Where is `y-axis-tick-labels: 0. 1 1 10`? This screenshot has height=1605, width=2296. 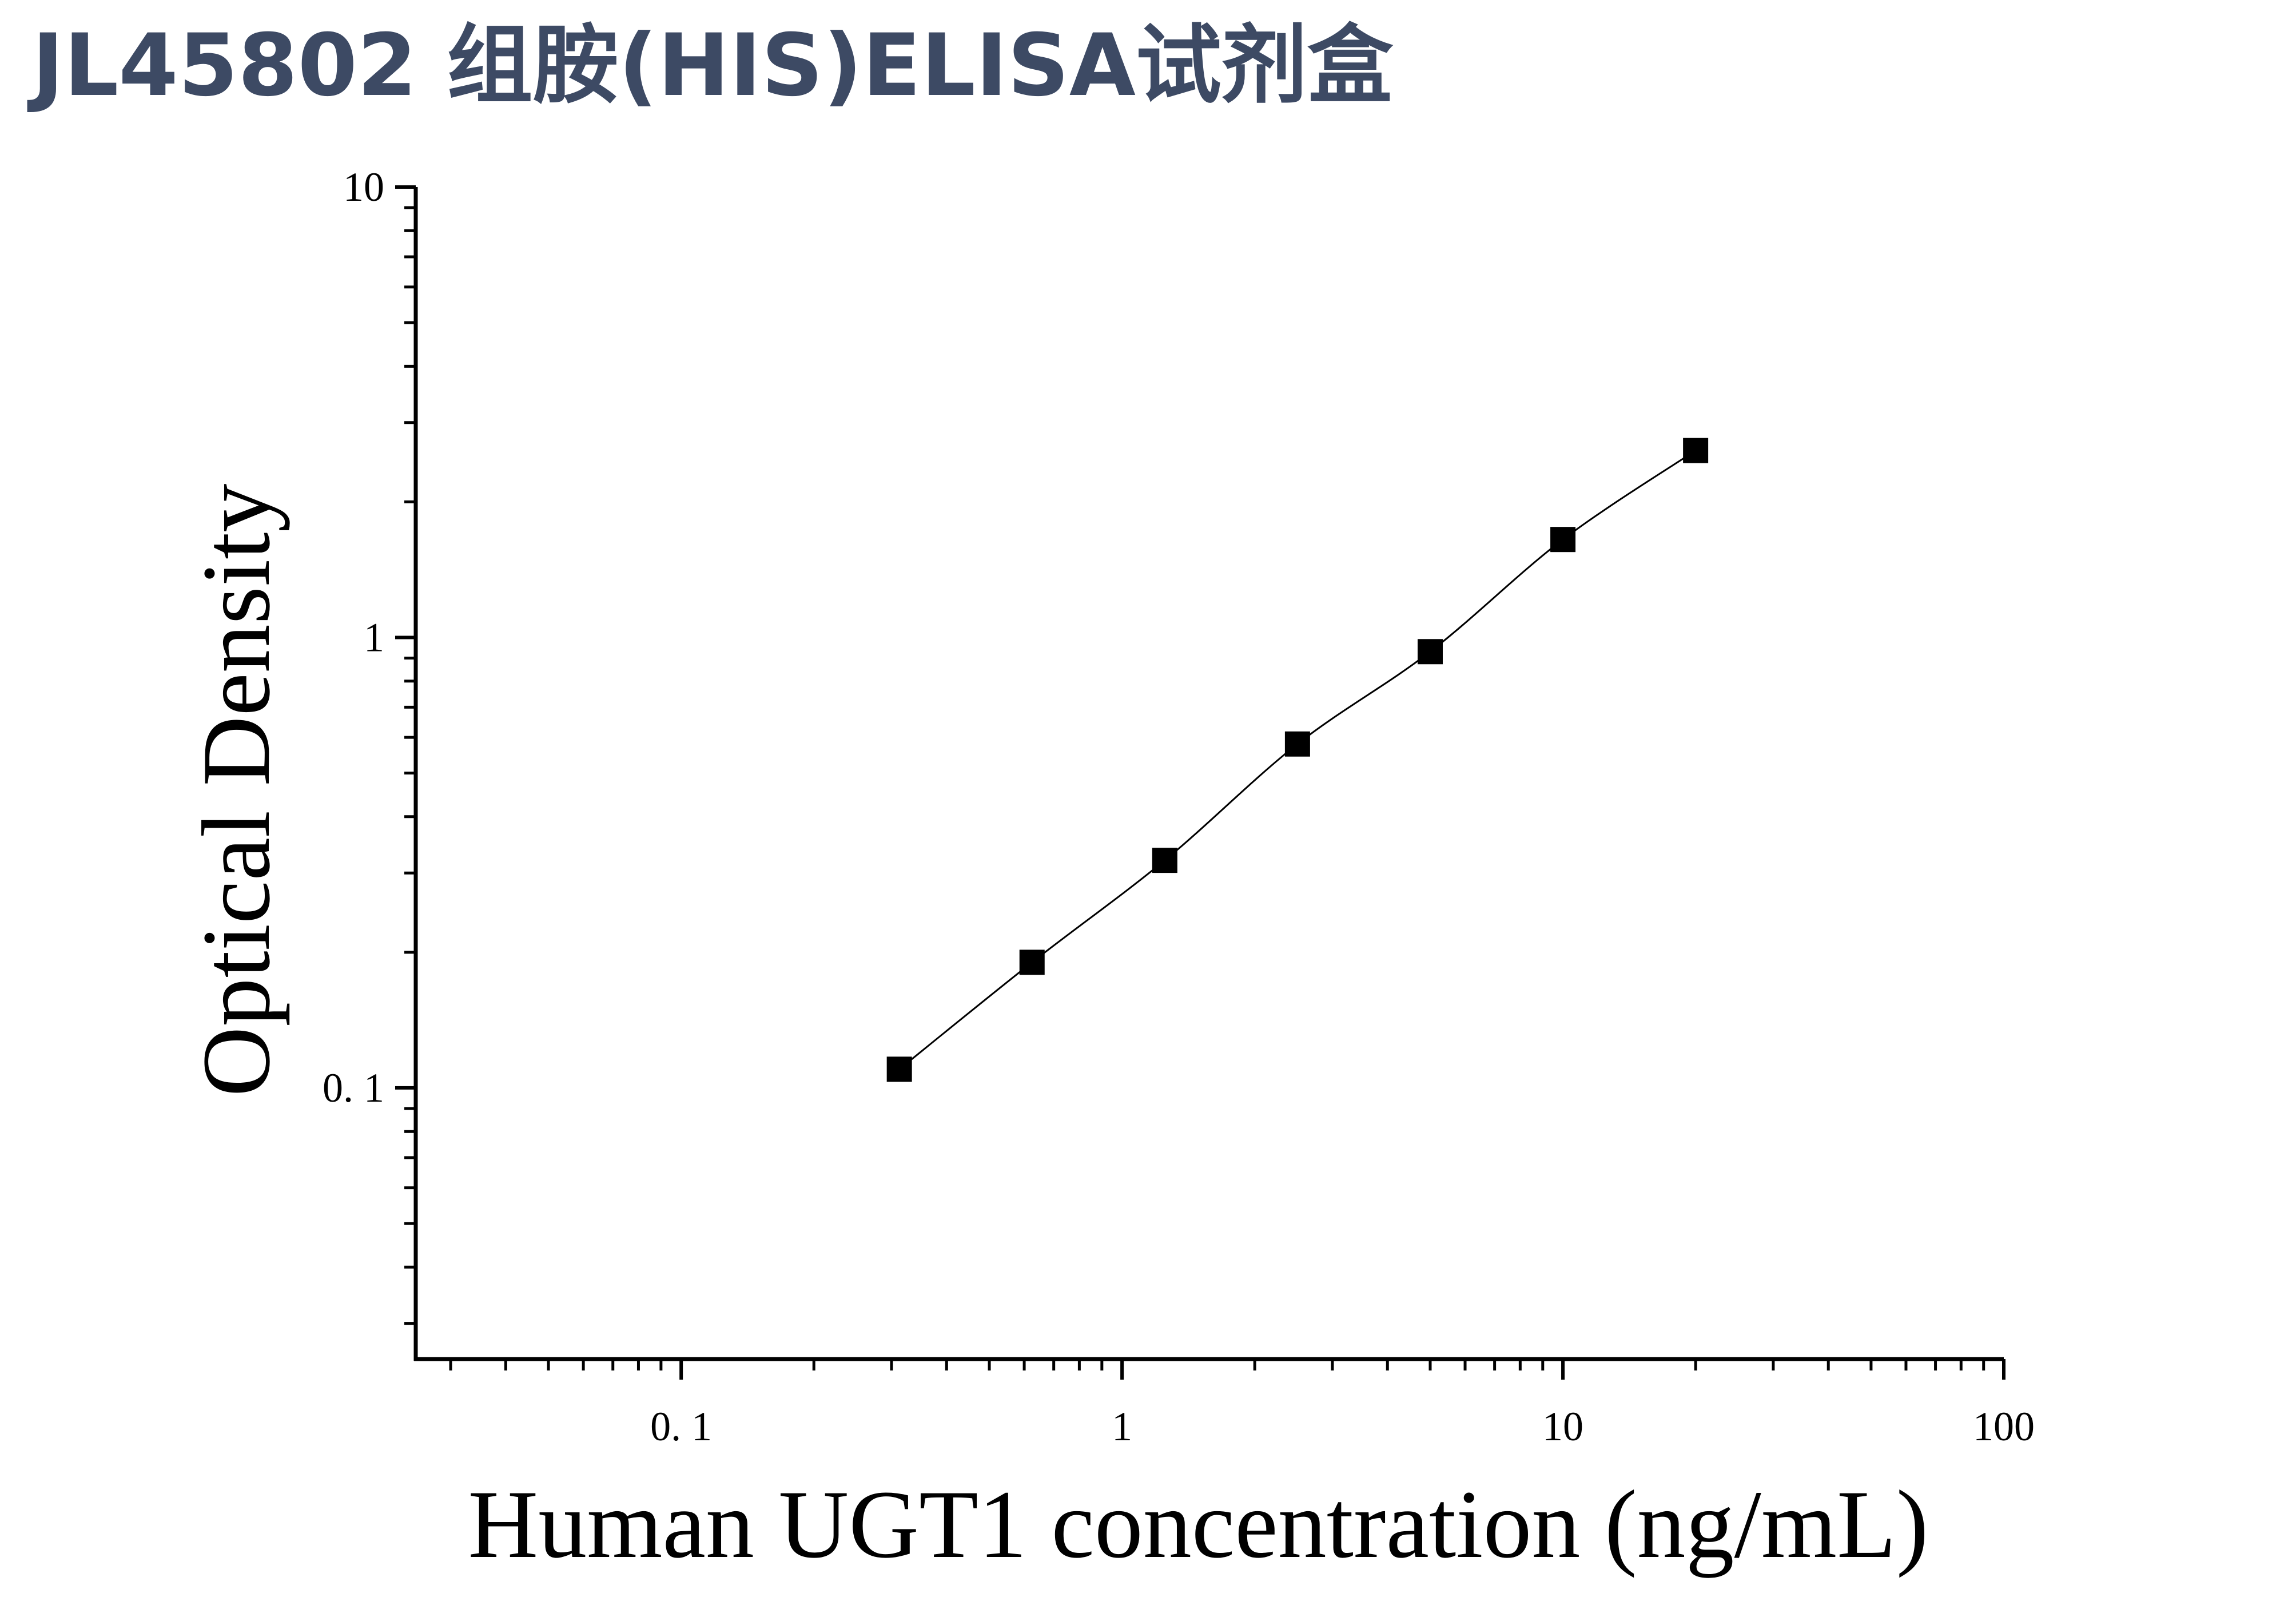 y-axis-tick-labels: 0. 1 1 10 is located at coordinates (354, 637).